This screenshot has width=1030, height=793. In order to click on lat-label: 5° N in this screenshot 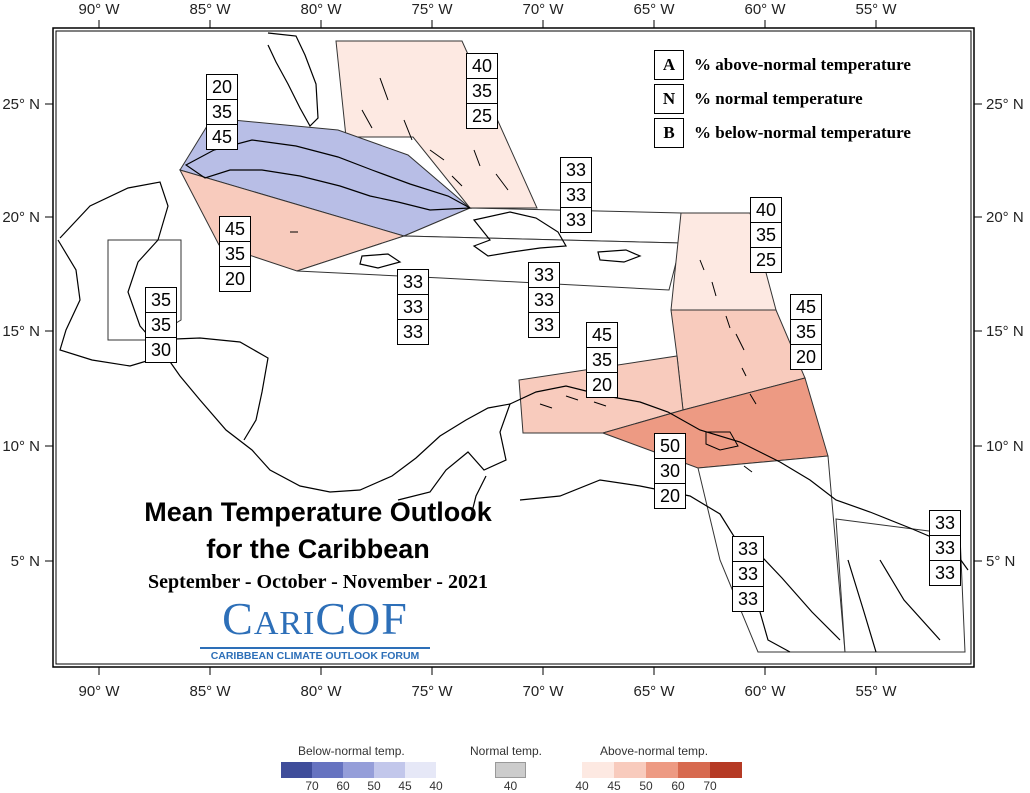, I will do `click(1000, 561)`.